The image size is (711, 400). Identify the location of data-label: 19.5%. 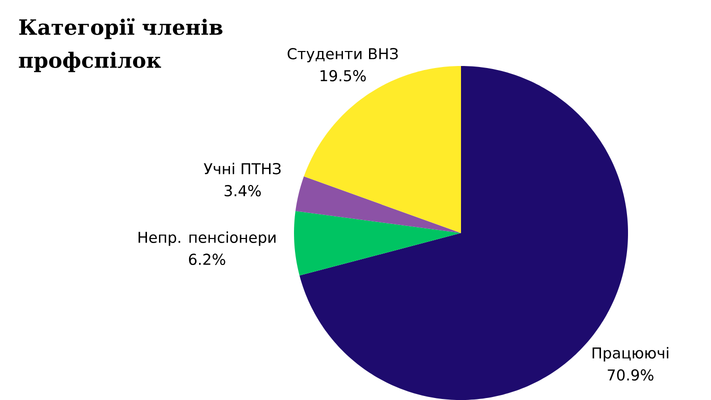
(343, 76).